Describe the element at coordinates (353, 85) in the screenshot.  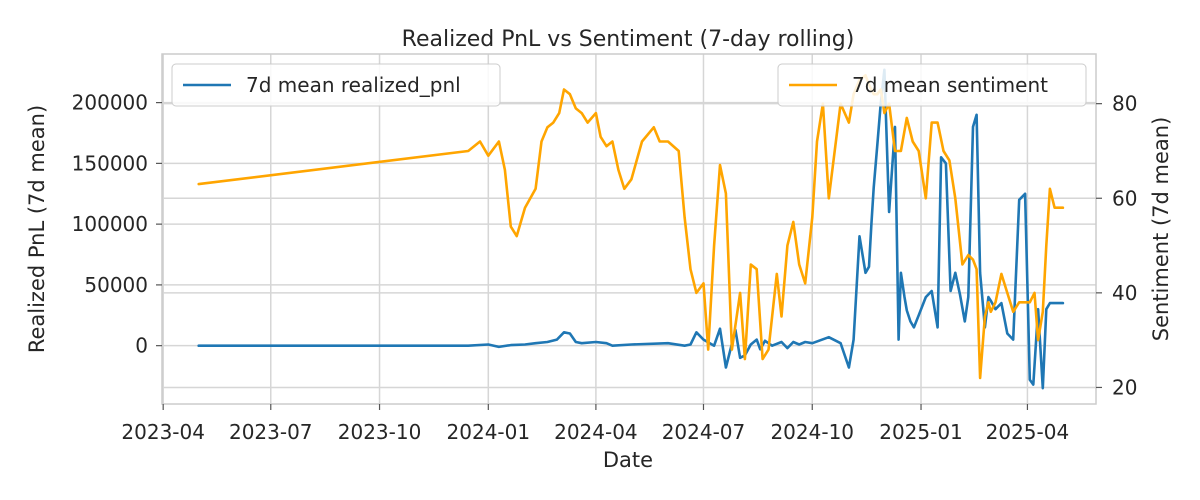
I see `legend-label-realized-pnl: 7d mean realized_pnl` at that location.